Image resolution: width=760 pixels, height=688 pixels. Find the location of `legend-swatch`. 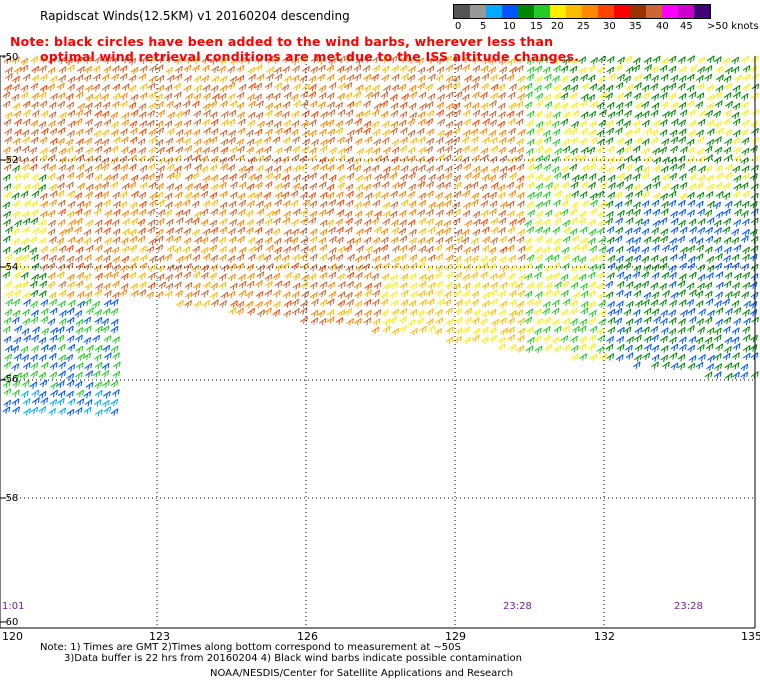

legend-swatch is located at coordinates (670, 11).